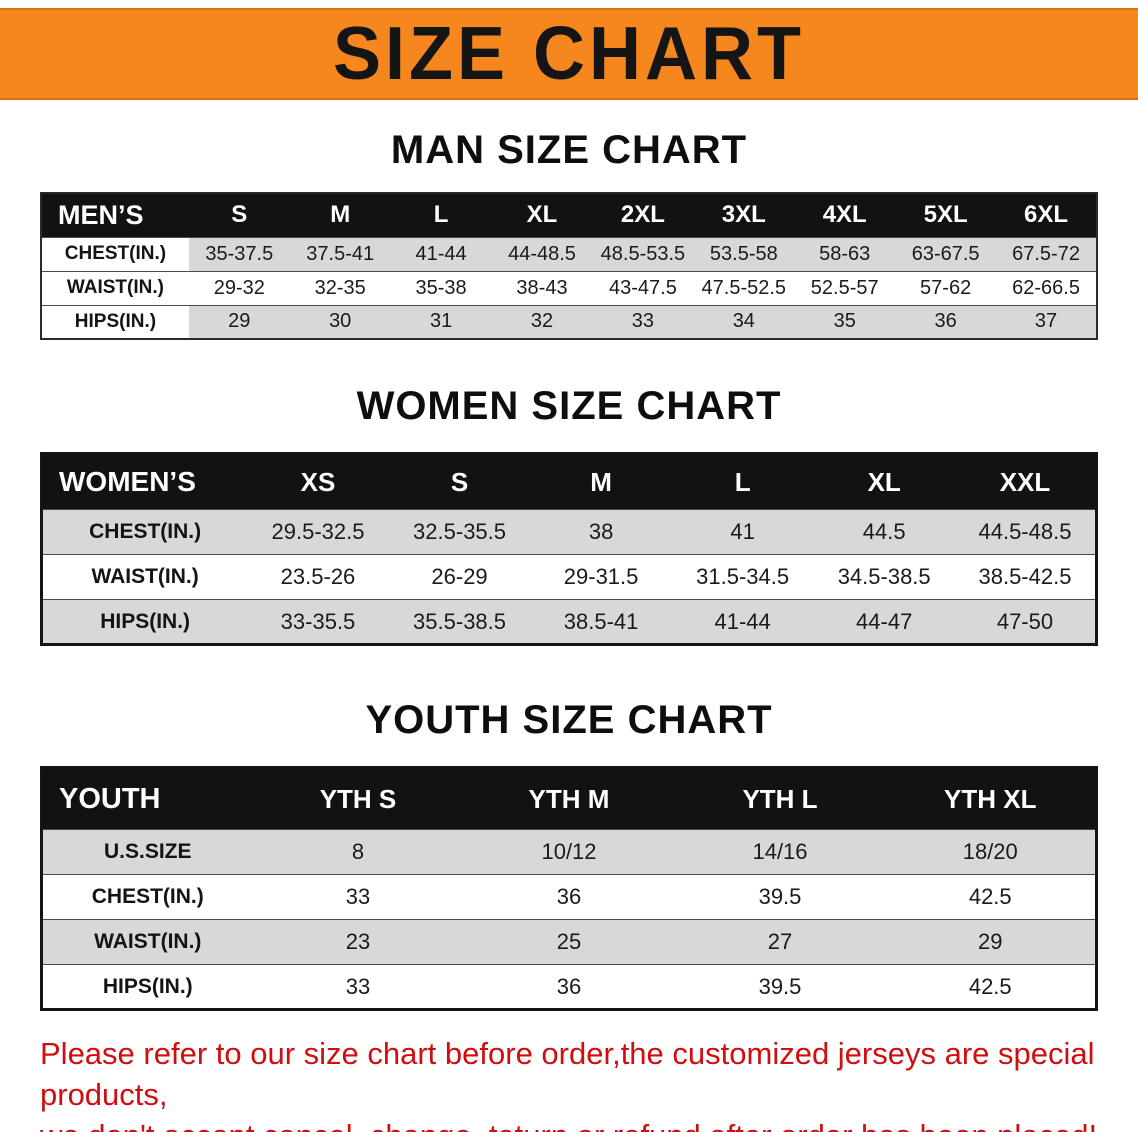  Describe the element at coordinates (542, 287) in the screenshot. I see `table-cell: 38-43` at that location.